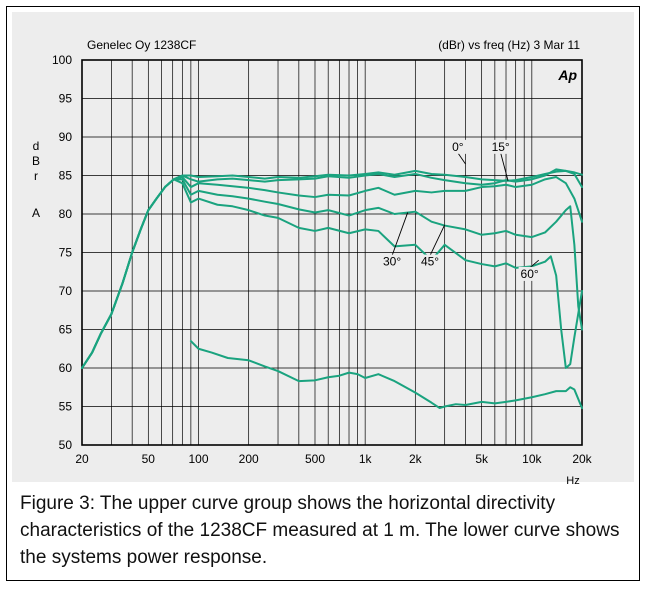 Image resolution: width=648 pixels, height=589 pixels. What do you see at coordinates (36, 213) in the screenshot?
I see `y-axis-label-letter: A` at bounding box center [36, 213].